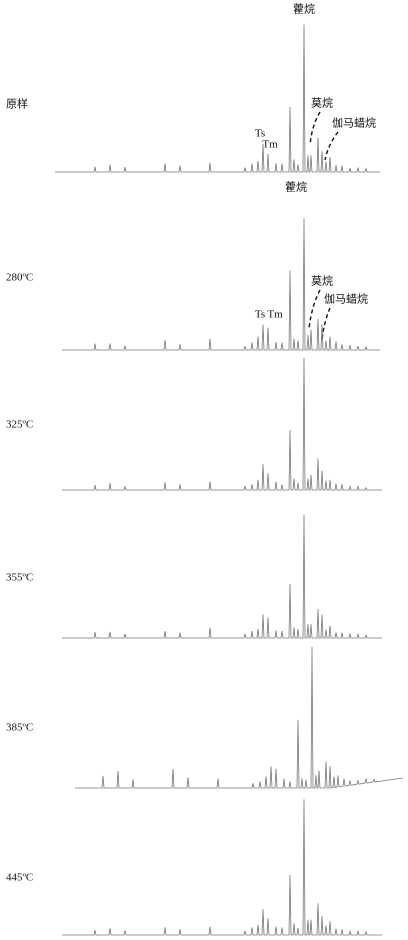  I want to click on panel-label: 445ºC, so click(19, 878).